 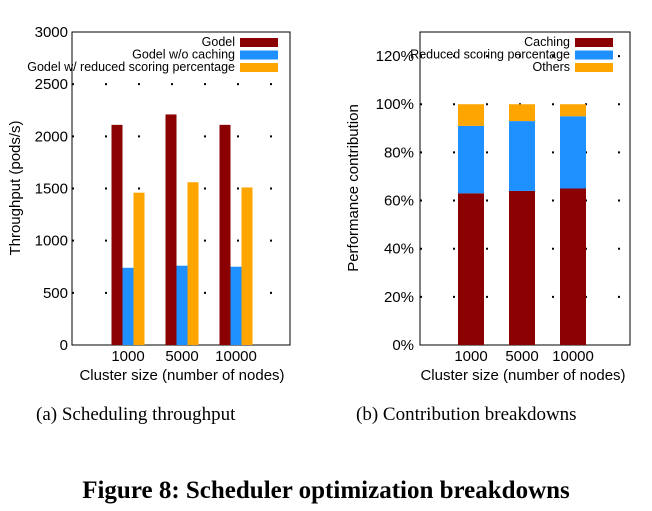 I want to click on y-tick-label: 2500, so click(x=51, y=84).